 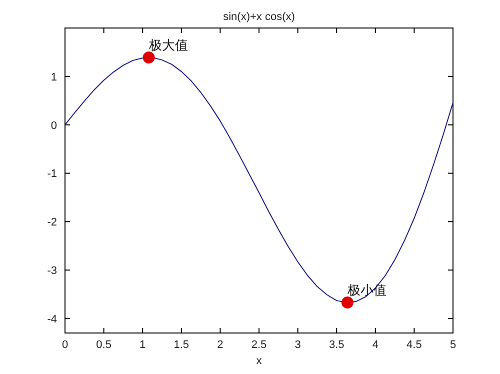 I want to click on y-tick-label: -4, so click(x=52, y=319).